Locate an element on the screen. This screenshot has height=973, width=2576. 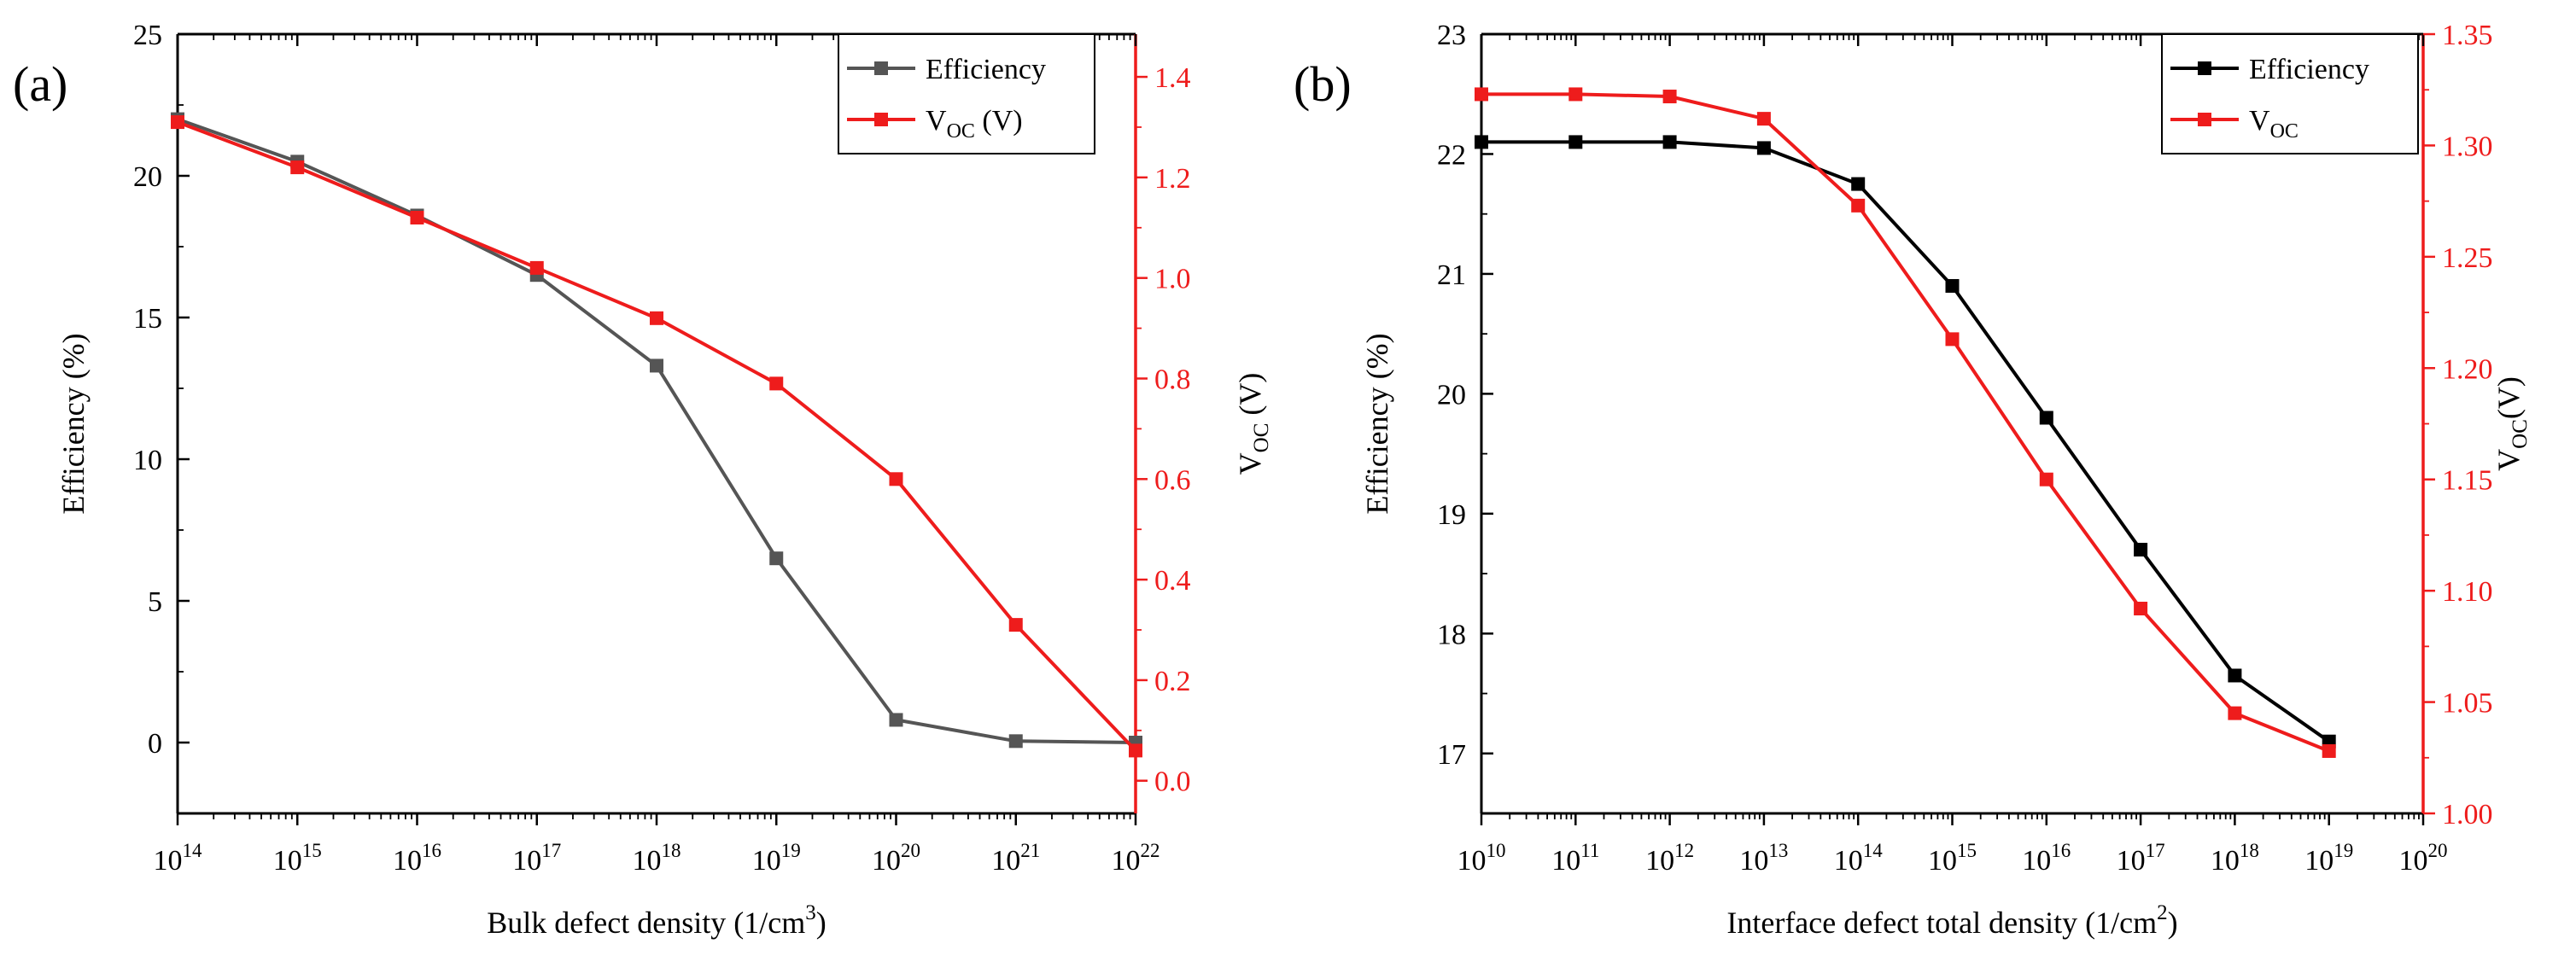
x-tick-label: 1011 is located at coordinates (1575, 858).